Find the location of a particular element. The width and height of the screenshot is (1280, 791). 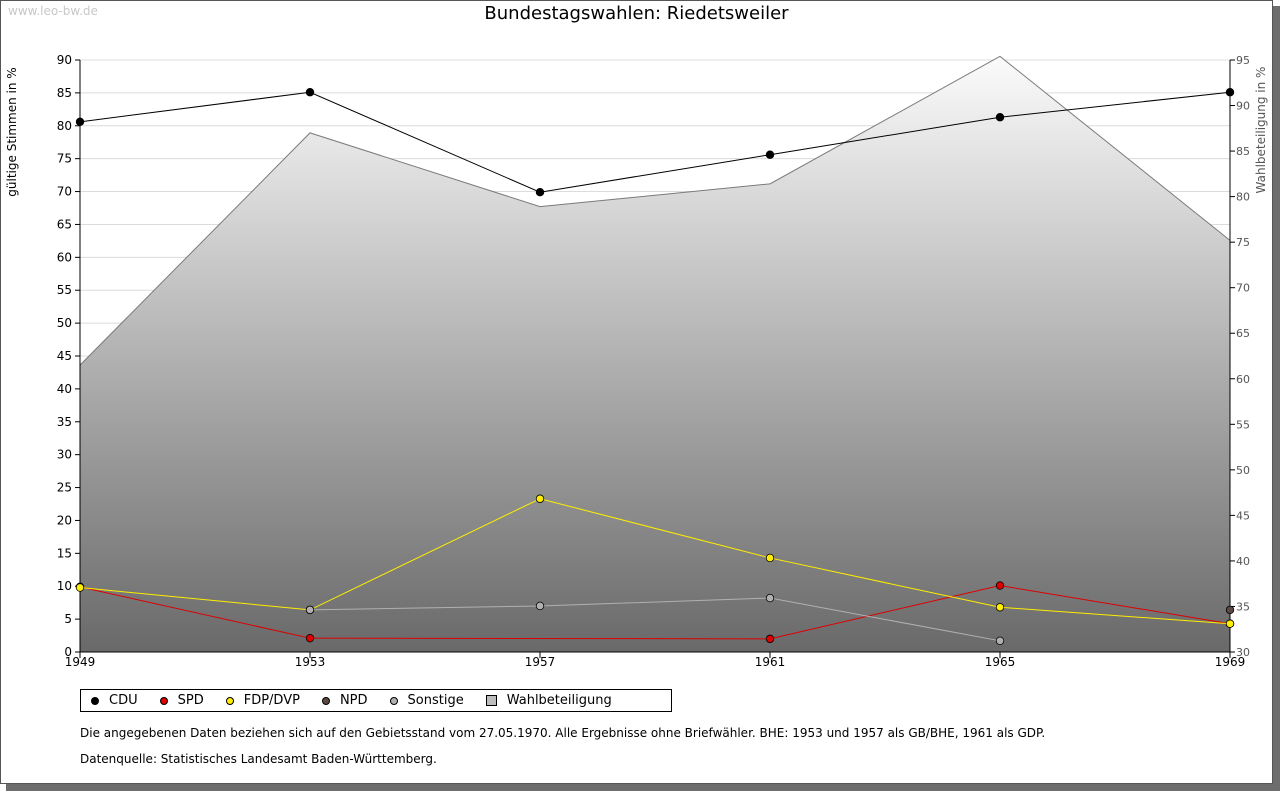

legend-marker-cdu is located at coordinates (95, 700).